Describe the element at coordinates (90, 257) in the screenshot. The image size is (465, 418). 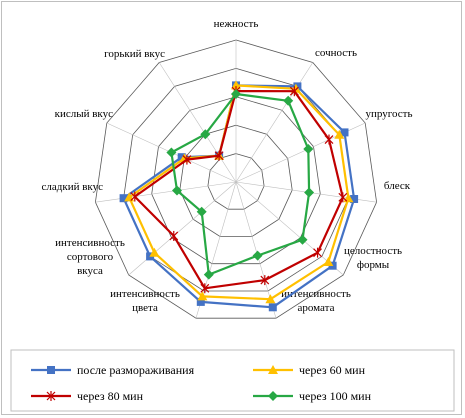
I see `axis-label-7: интенсивность сортового вкуса` at that location.